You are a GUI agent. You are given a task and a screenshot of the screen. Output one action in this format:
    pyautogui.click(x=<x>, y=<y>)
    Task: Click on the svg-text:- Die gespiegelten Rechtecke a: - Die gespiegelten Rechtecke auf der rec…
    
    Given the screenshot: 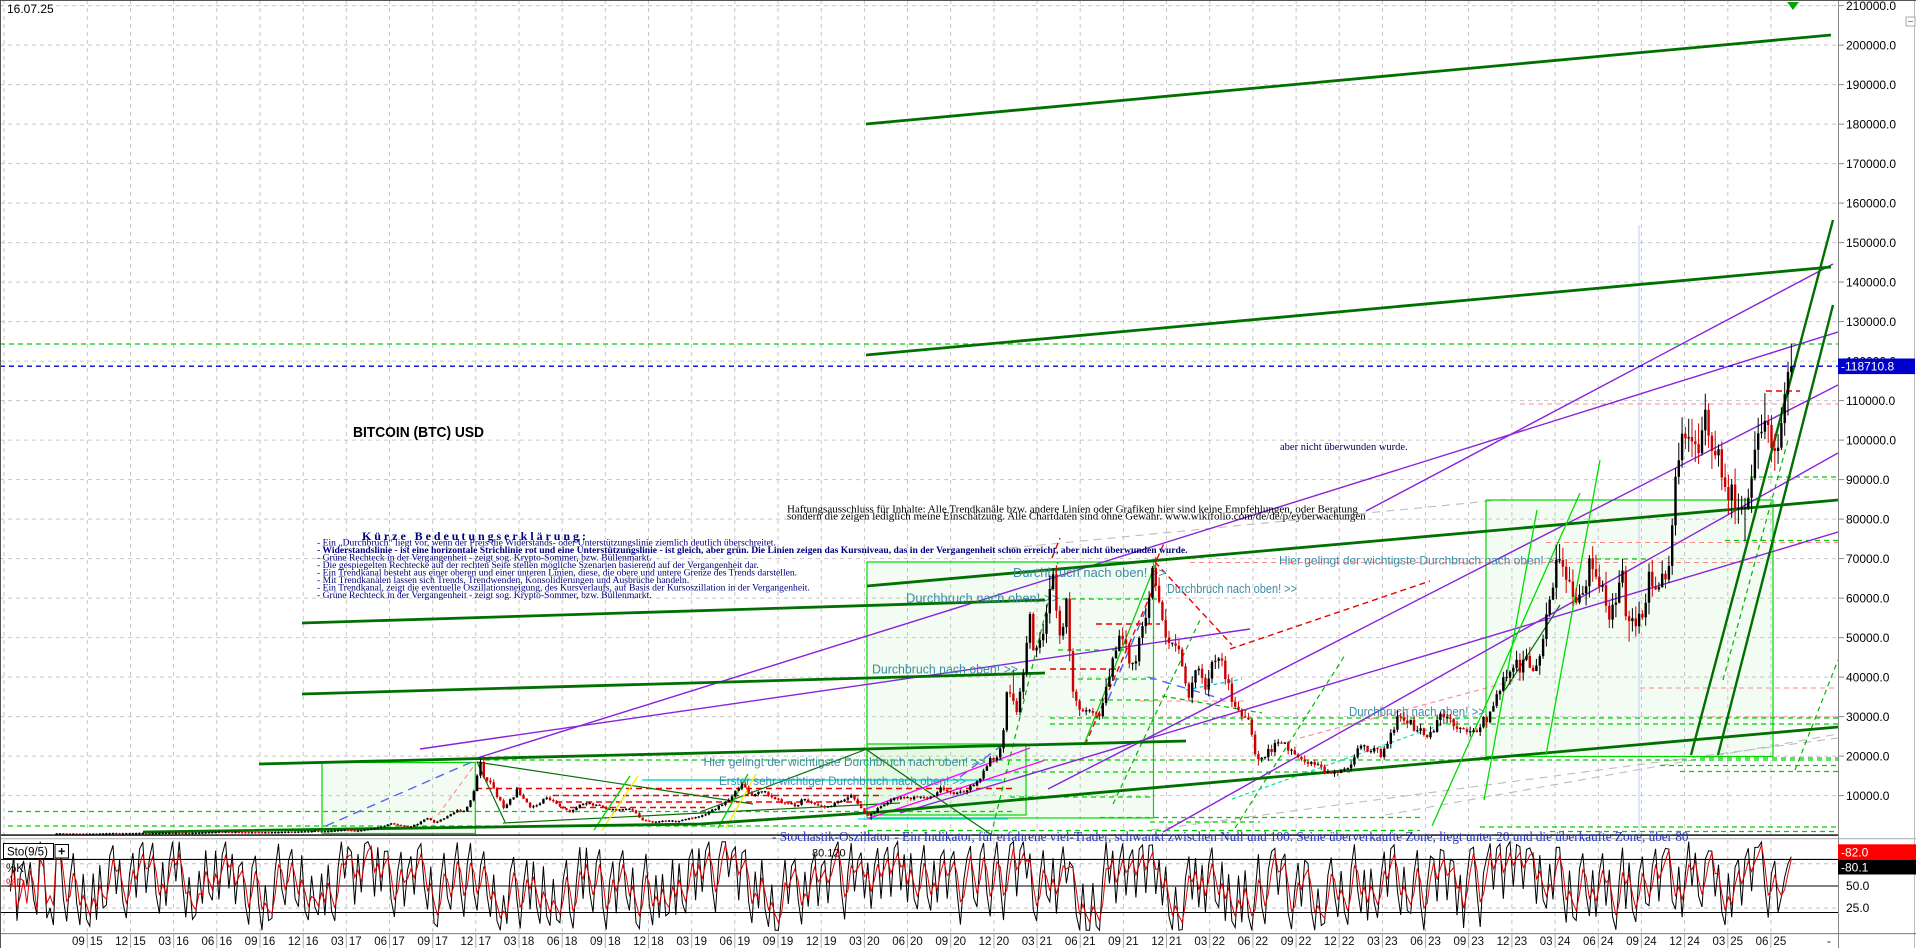 What is the action you would take?
    pyautogui.click(x=538, y=565)
    